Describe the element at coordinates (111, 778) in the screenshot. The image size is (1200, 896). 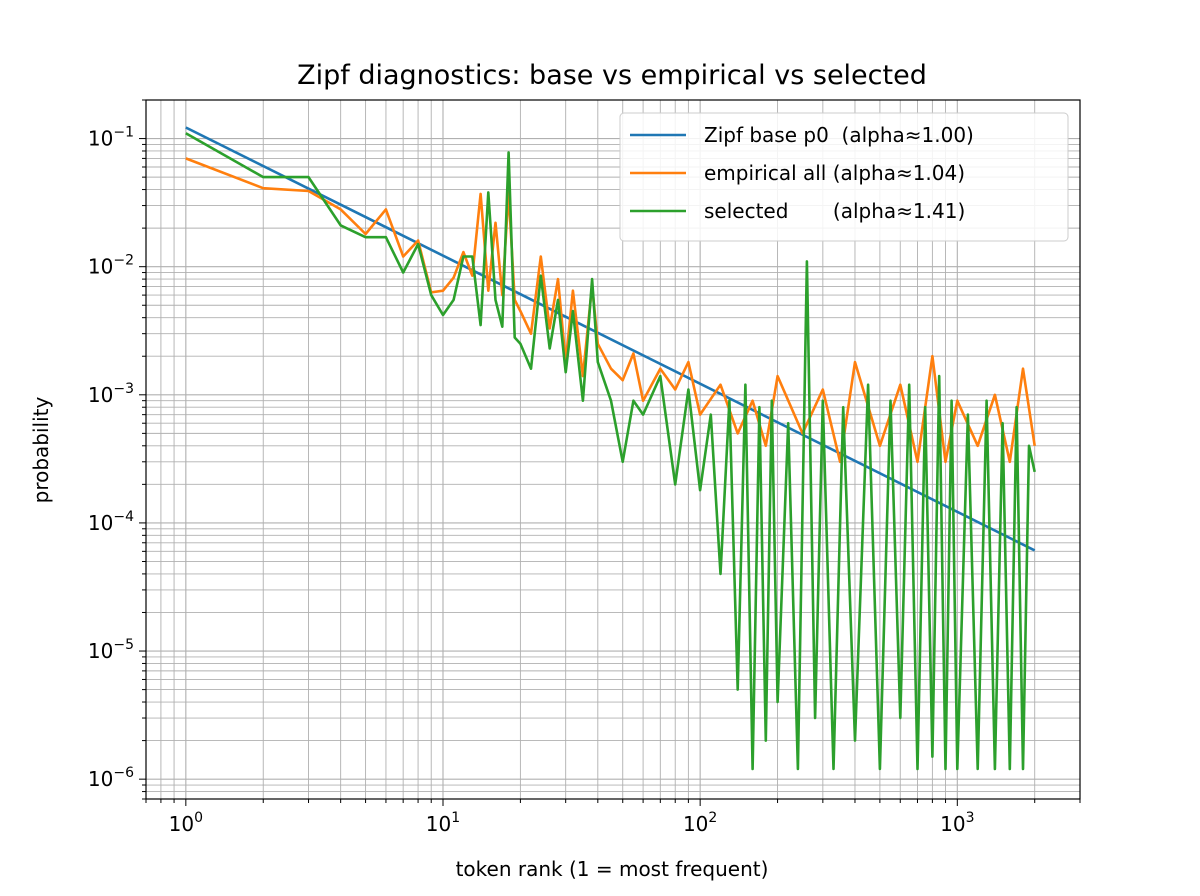
I see `y-tick-label: 10⁻⁶` at that location.